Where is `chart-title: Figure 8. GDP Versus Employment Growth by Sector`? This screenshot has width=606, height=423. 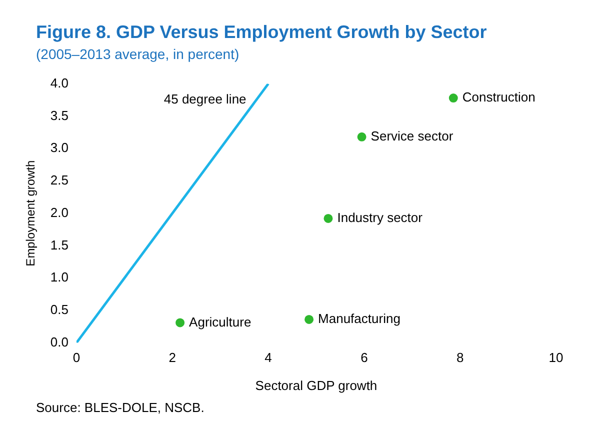
chart-title: Figure 8. GDP Versus Employment Growth by Sector is located at coordinates (261, 32).